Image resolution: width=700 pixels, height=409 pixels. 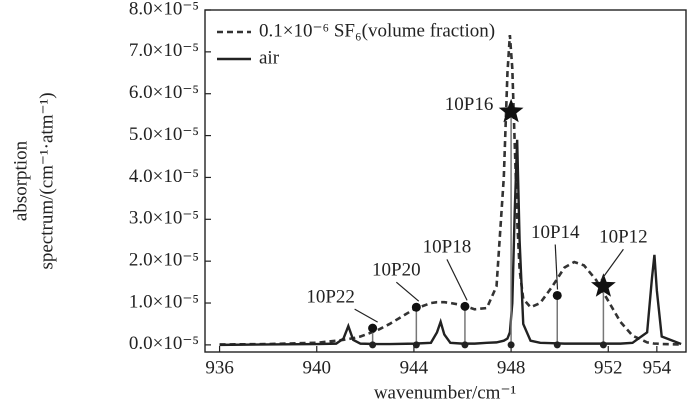 What do you see at coordinates (414, 367) in the screenshot?
I see `x-tick-label: 944` at bounding box center [414, 367].